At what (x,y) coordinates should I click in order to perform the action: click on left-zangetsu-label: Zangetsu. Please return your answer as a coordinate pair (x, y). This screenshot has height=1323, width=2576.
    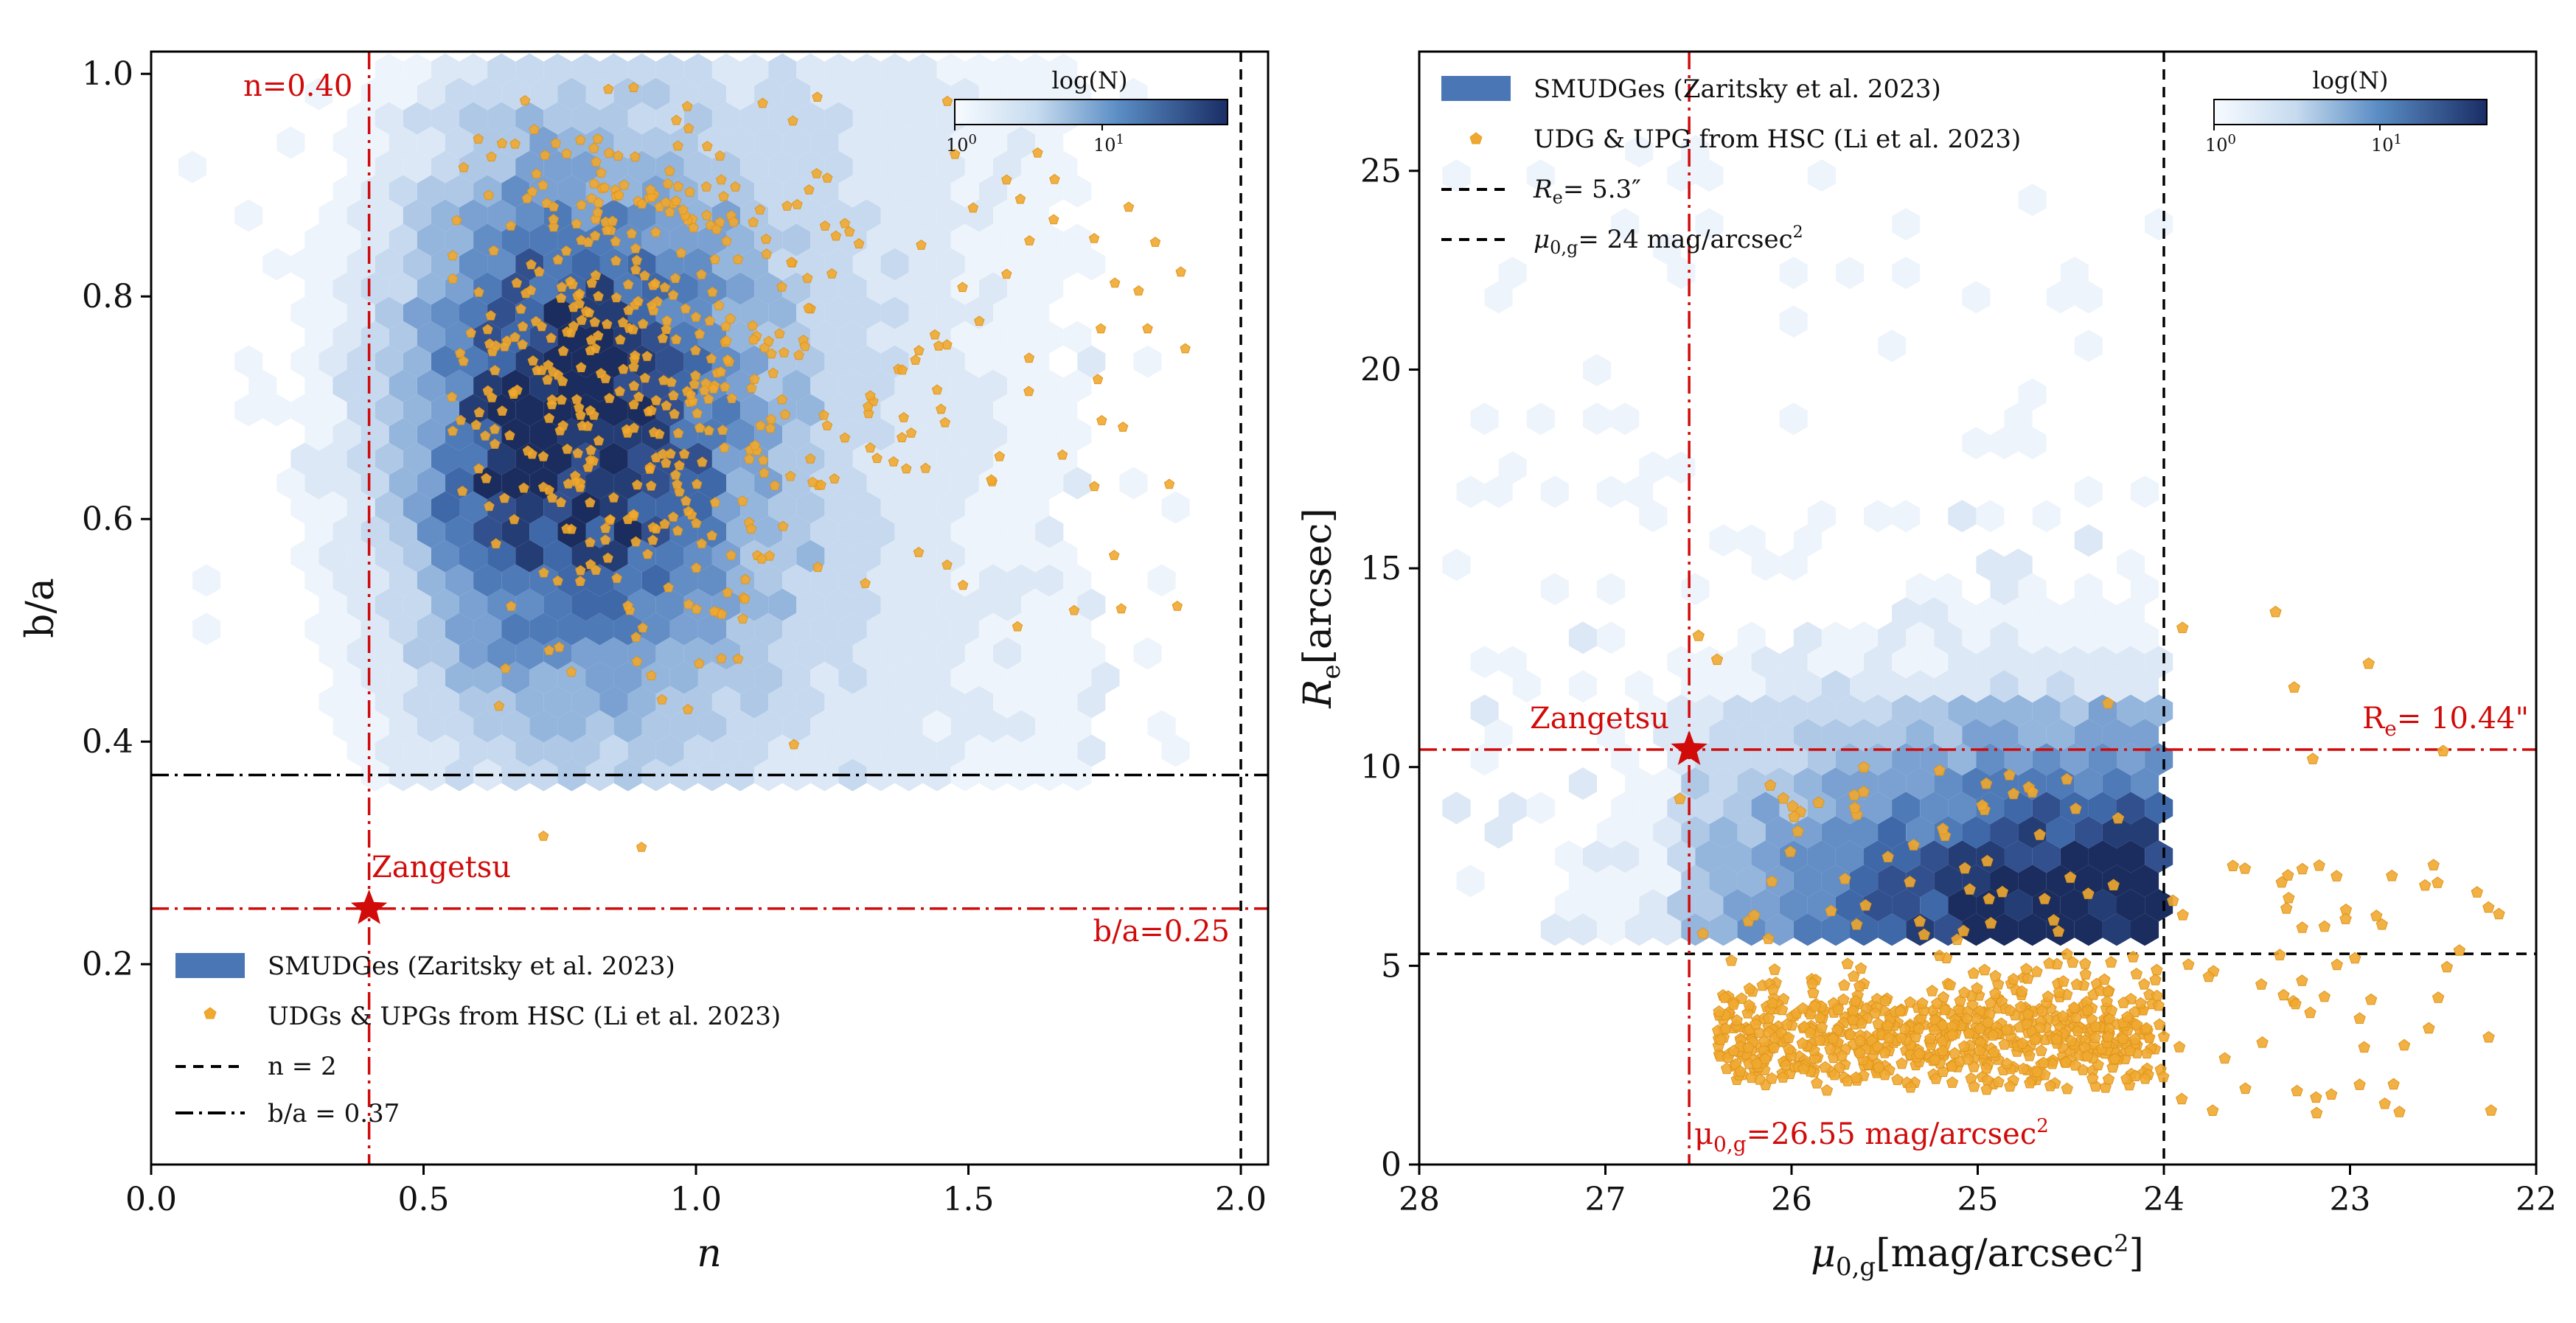
    Looking at the image, I should click on (441, 867).